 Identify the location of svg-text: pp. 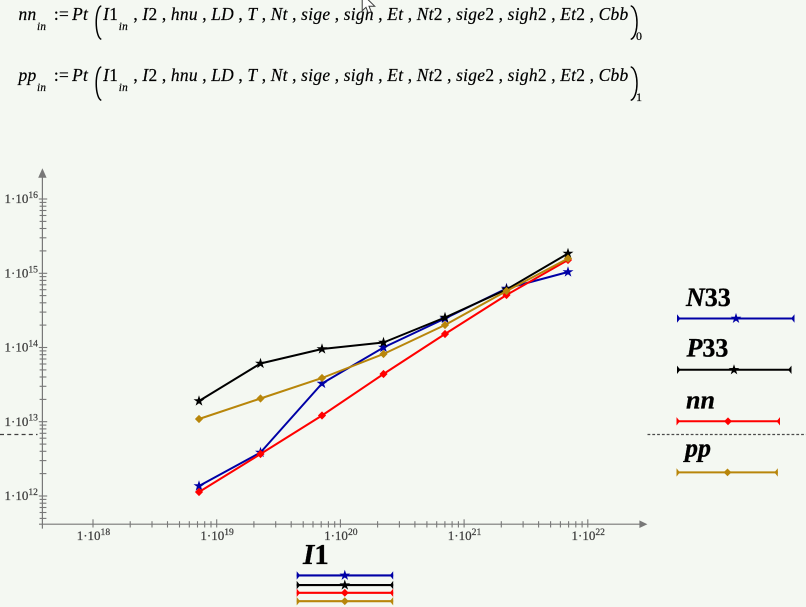
(697, 448).